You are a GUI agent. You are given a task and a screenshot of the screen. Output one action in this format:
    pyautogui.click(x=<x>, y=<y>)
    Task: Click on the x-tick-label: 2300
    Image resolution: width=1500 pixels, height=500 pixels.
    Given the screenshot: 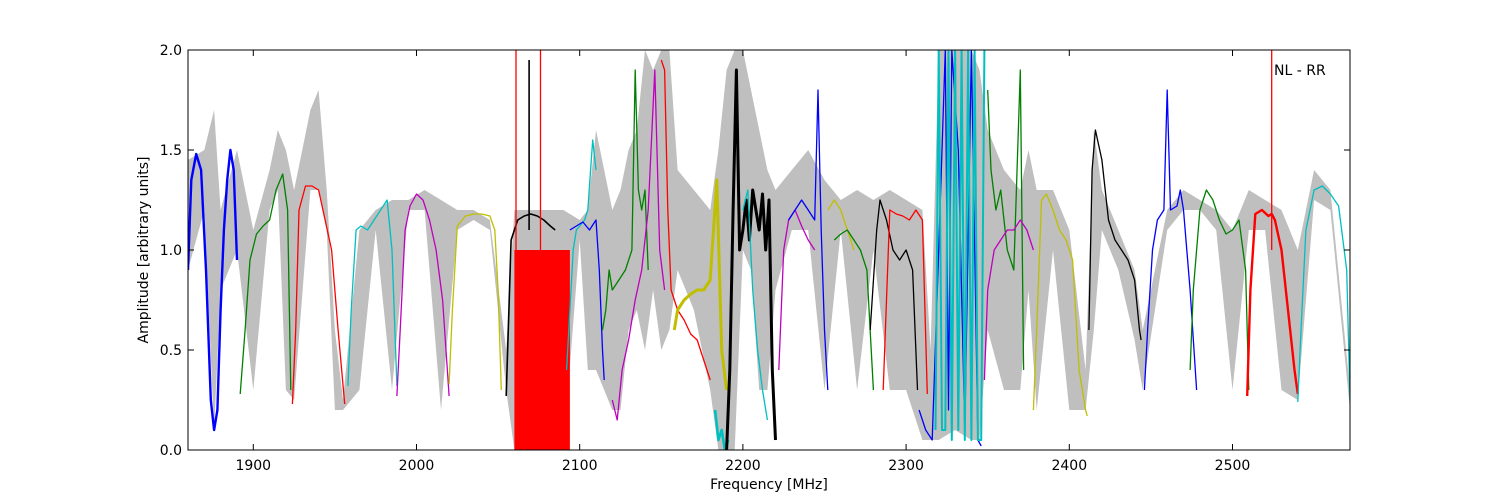 What is the action you would take?
    pyautogui.click(x=906, y=466)
    